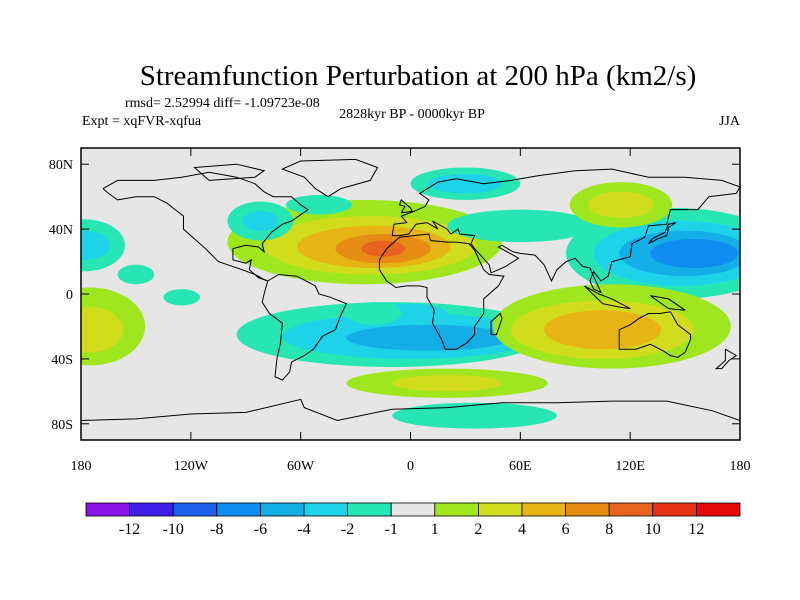 The height and width of the screenshot is (600, 800). What do you see at coordinates (412, 114) in the screenshot?
I see `chart-period: 2828kyr BP - 0000kyr BP` at bounding box center [412, 114].